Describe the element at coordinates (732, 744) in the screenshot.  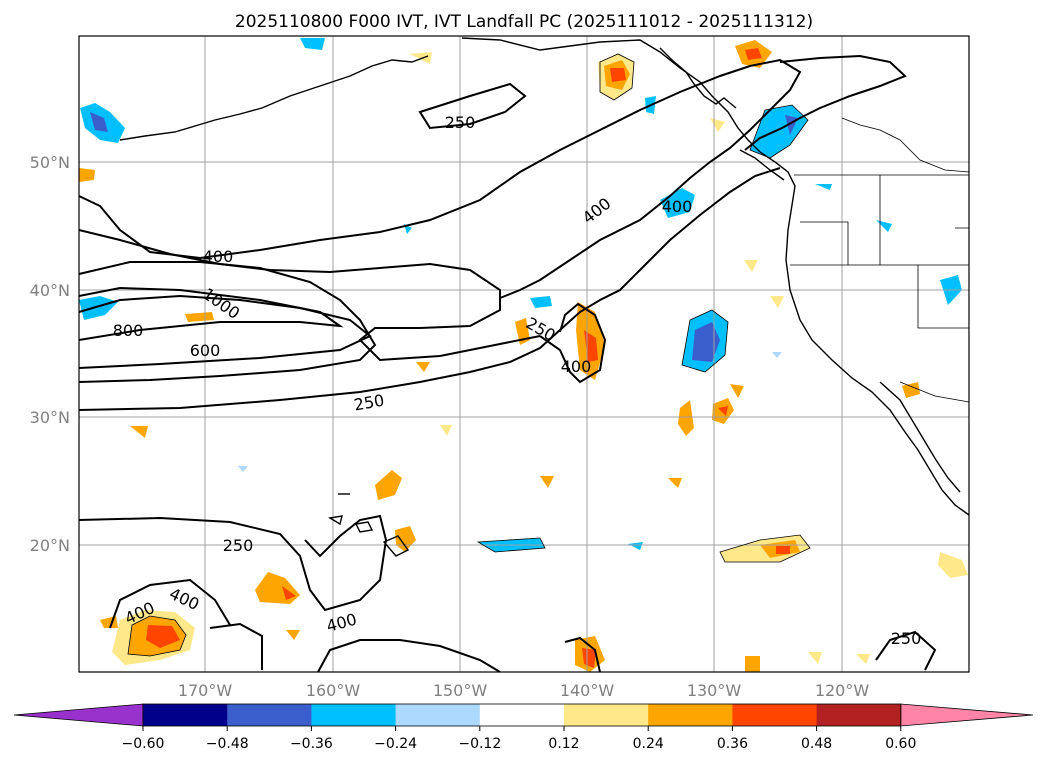
I see `colorbar-tick-label: 0.36` at that location.